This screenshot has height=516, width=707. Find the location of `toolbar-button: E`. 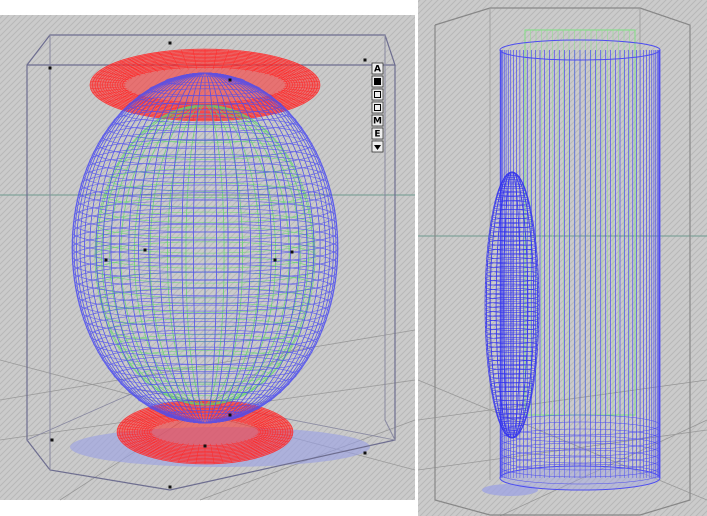

toolbar-button: E is located at coordinates (377, 133).